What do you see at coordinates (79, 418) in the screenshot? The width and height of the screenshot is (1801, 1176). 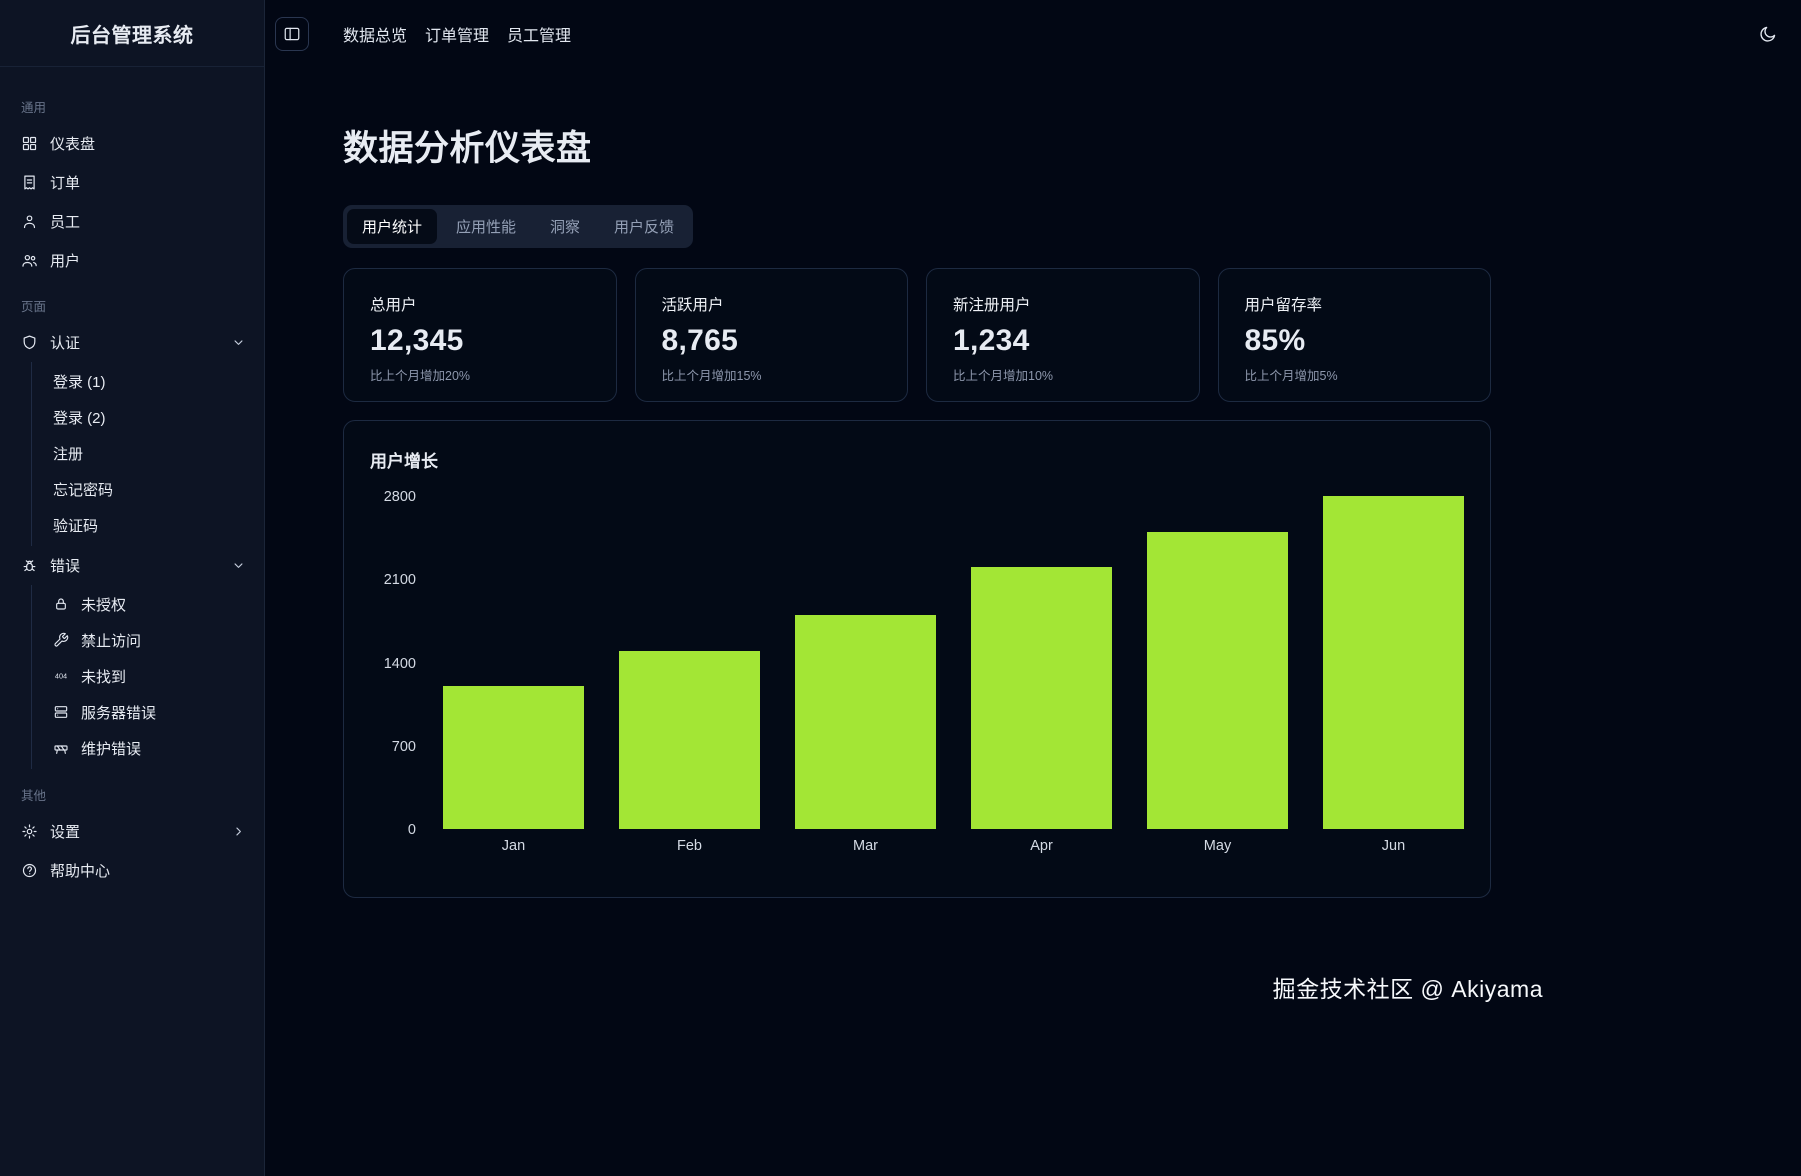 I see `sidebar-item-label: 登录 (2)` at bounding box center [79, 418].